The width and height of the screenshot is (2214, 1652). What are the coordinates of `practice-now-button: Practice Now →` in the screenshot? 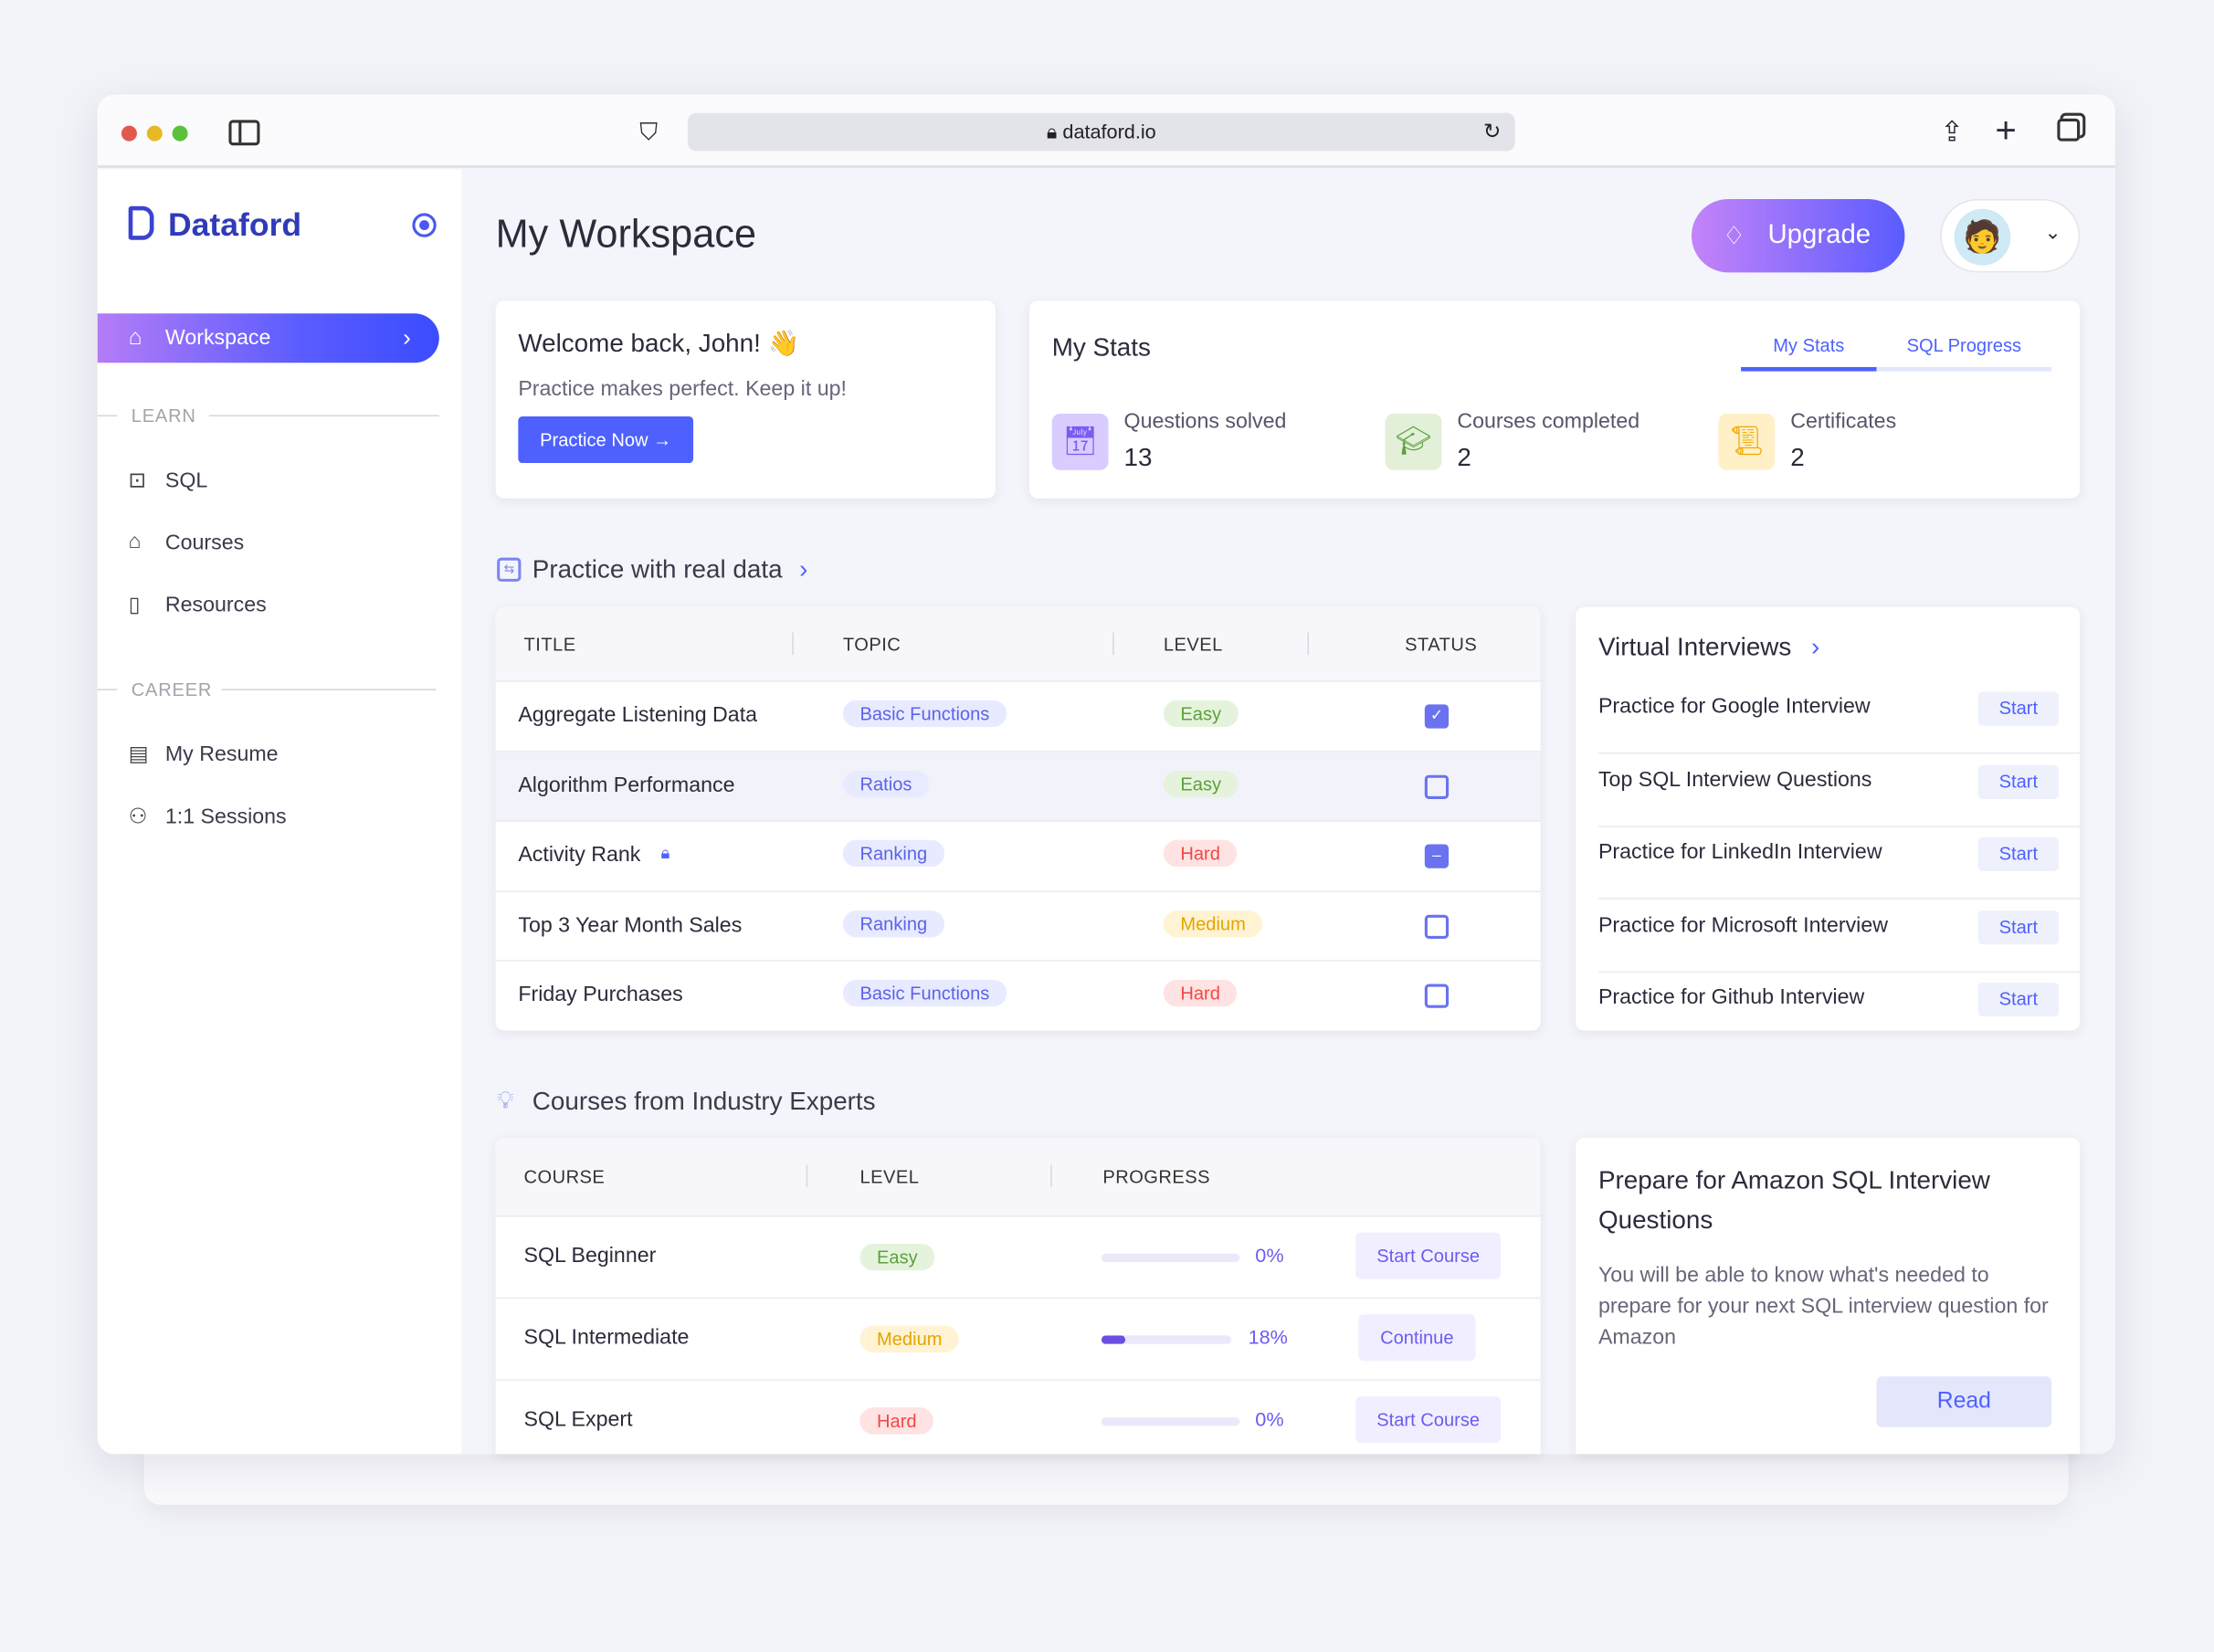 It's located at (606, 440).